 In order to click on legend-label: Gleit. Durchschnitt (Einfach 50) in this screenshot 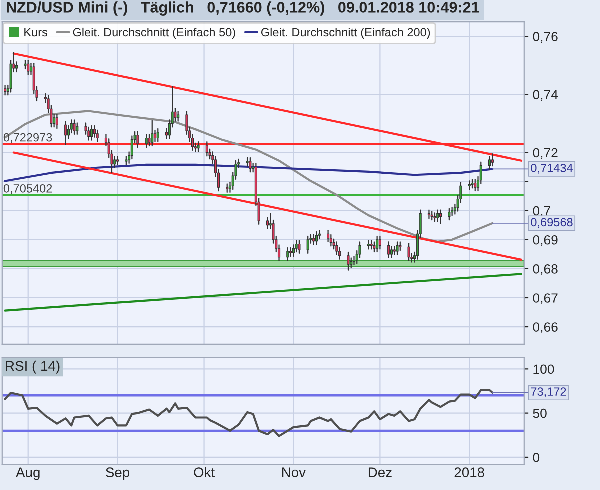, I will do `click(154, 33)`.